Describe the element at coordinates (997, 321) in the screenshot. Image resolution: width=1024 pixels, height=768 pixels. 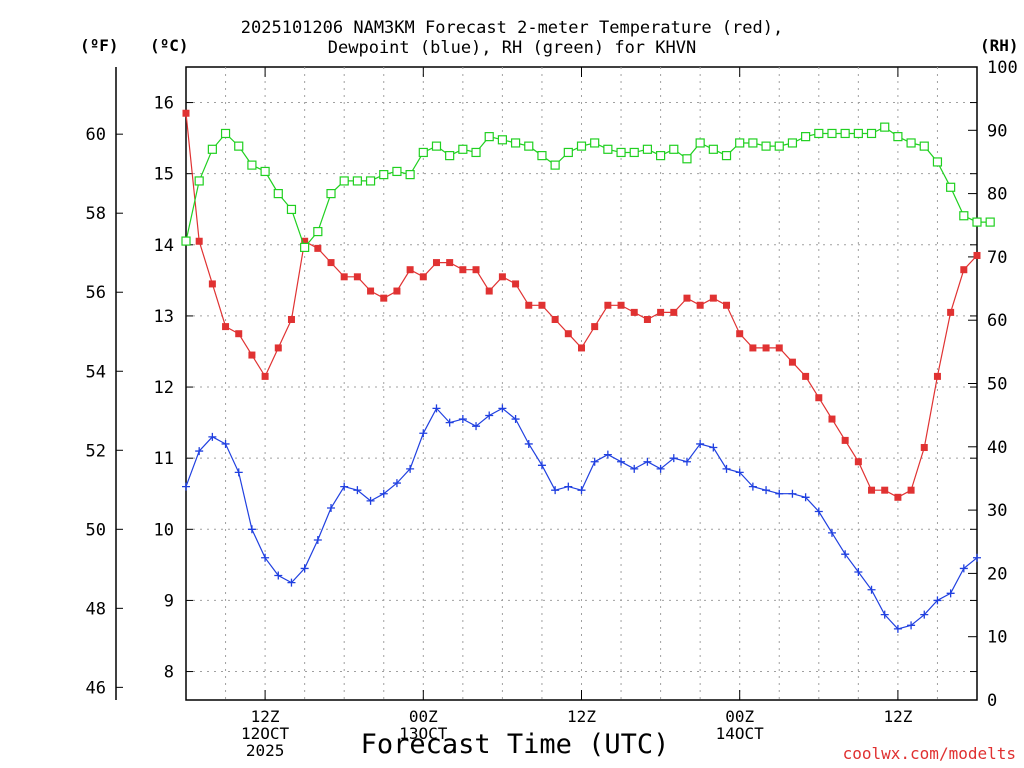
I see `rh-tick-label: 60` at that location.